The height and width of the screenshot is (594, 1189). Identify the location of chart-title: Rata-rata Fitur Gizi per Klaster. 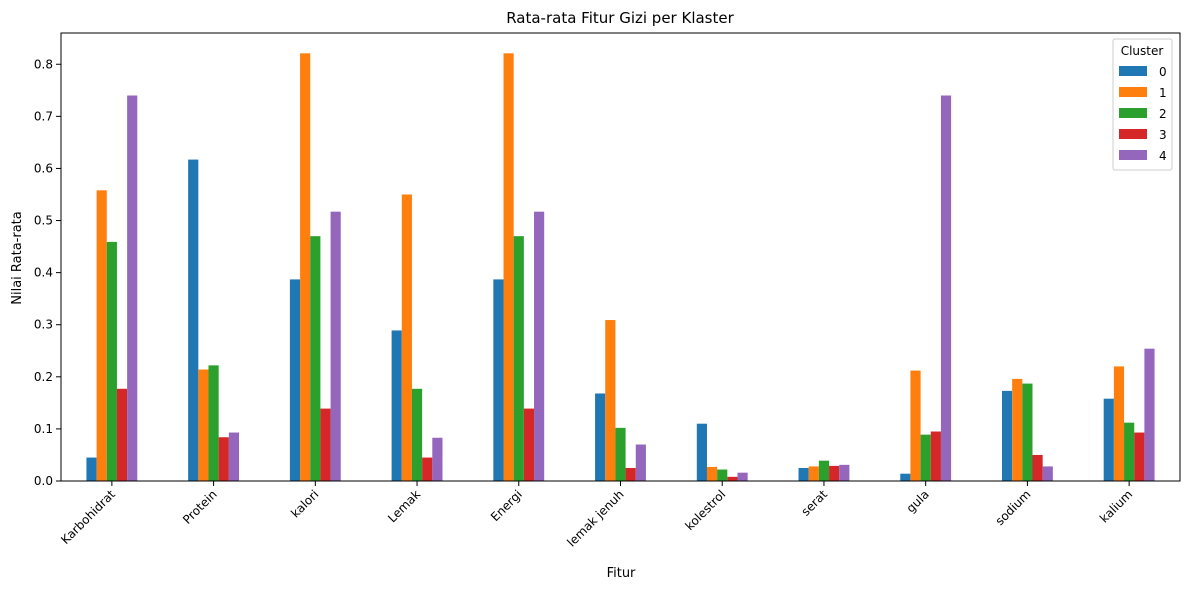
(620, 18).